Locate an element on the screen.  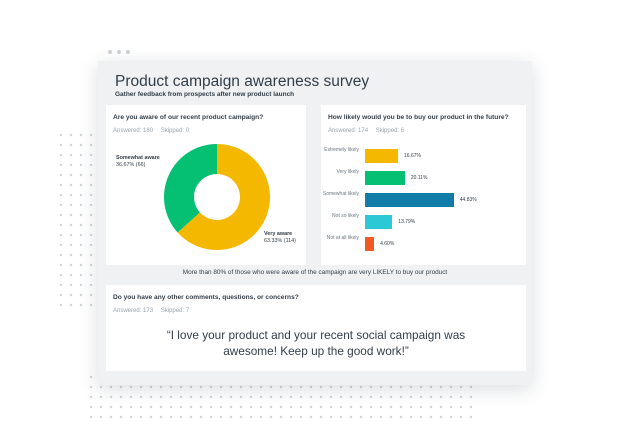
bar-extremely-likely is located at coordinates (381, 156).